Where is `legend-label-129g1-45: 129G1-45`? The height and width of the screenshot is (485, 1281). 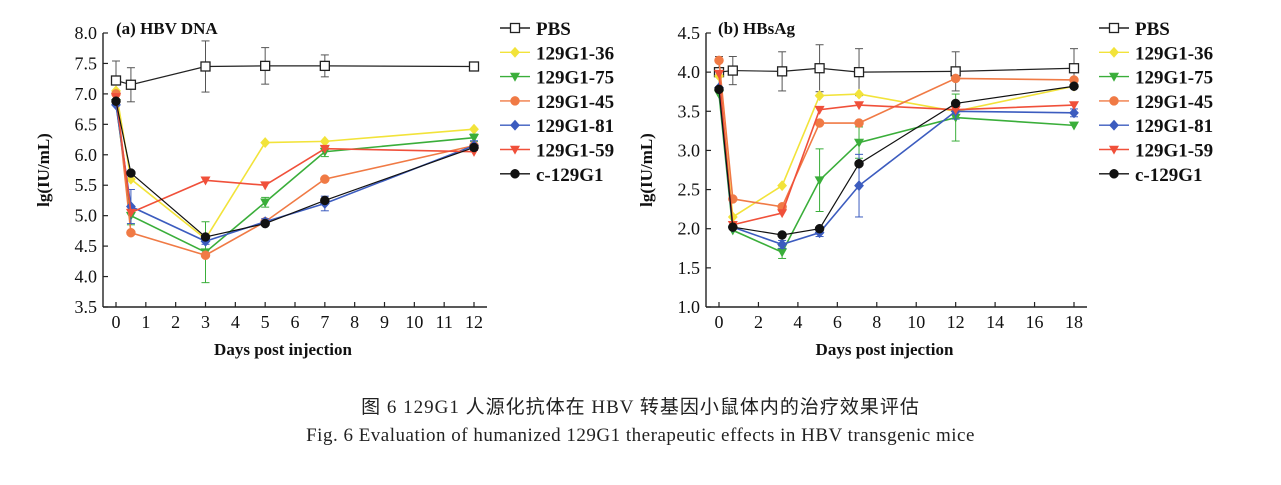 legend-label-129g1-45: 129G1-45 is located at coordinates (575, 102).